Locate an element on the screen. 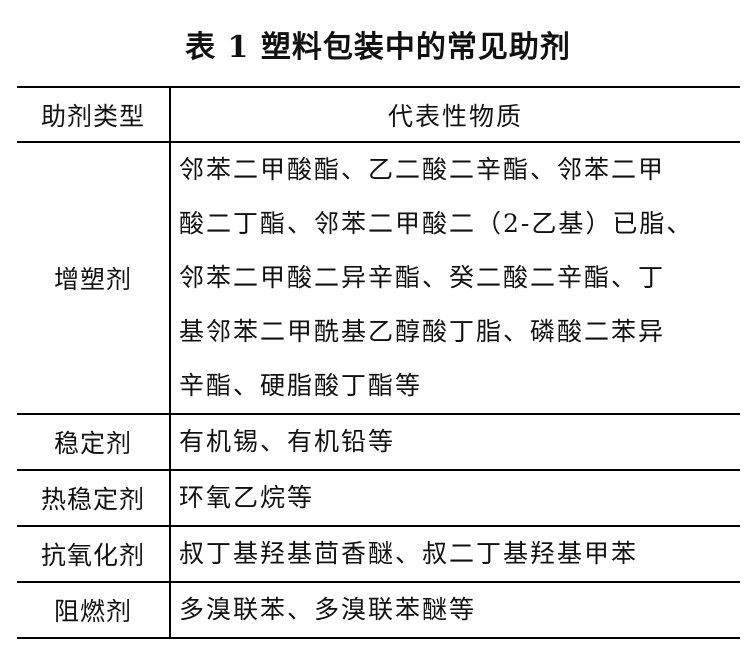  table-header-row: 助剂类型 代表性物质 is located at coordinates (378, 114).